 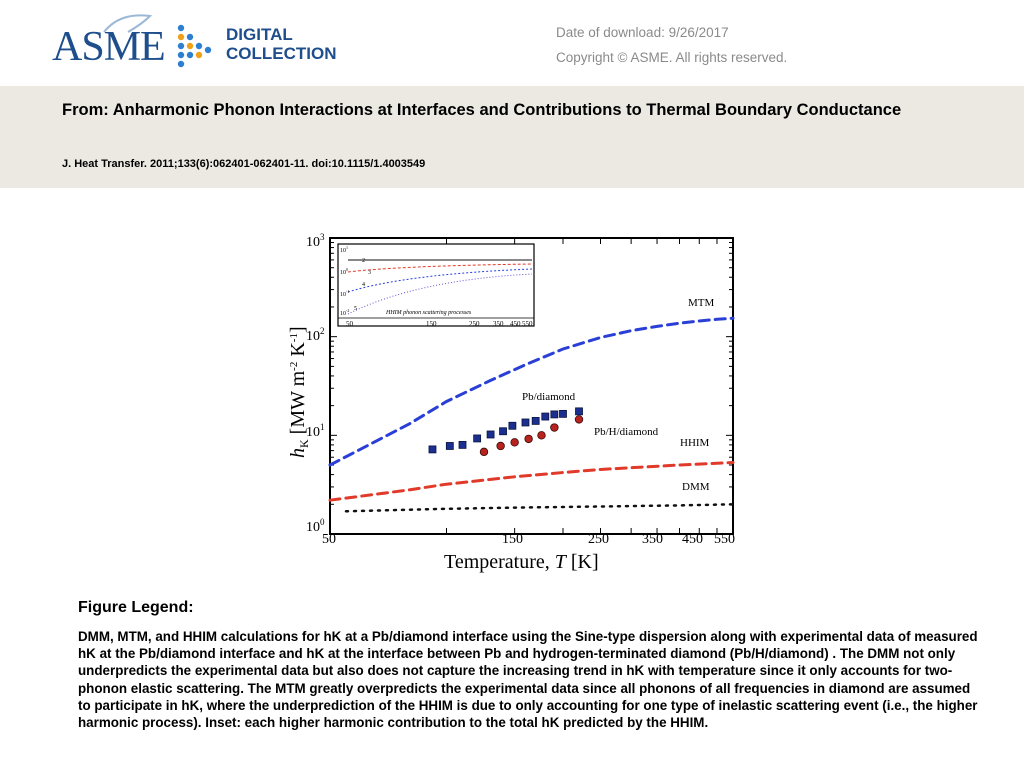 I want to click on inset-x-tick-350: 350, so click(x=498, y=324).